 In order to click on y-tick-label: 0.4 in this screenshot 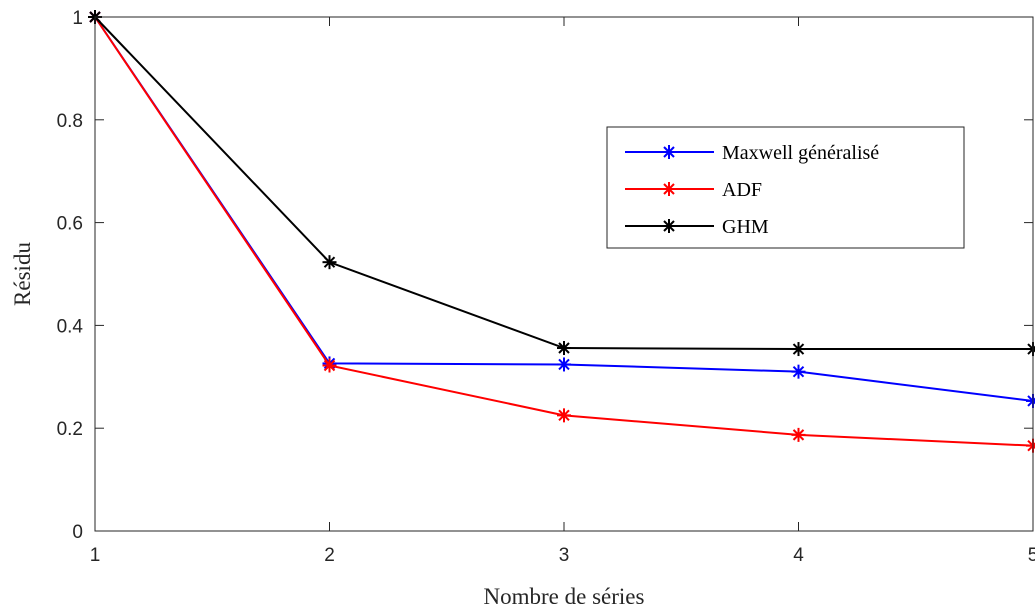, I will do `click(70, 326)`.